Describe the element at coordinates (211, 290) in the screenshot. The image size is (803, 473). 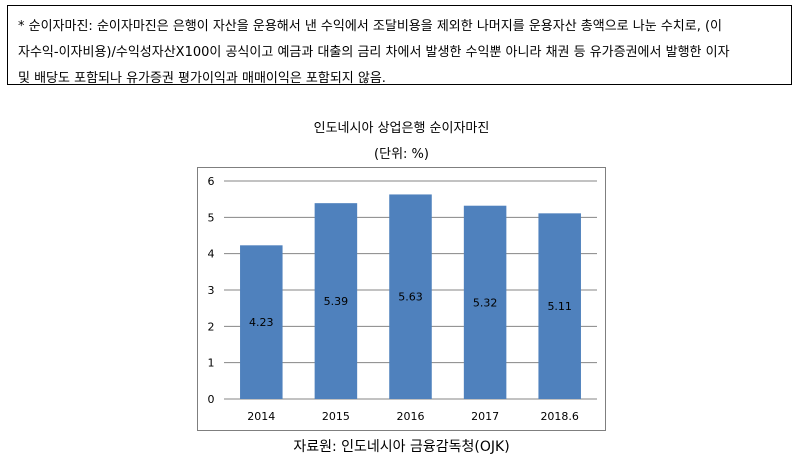
I see `y-tick-label: 3` at that location.